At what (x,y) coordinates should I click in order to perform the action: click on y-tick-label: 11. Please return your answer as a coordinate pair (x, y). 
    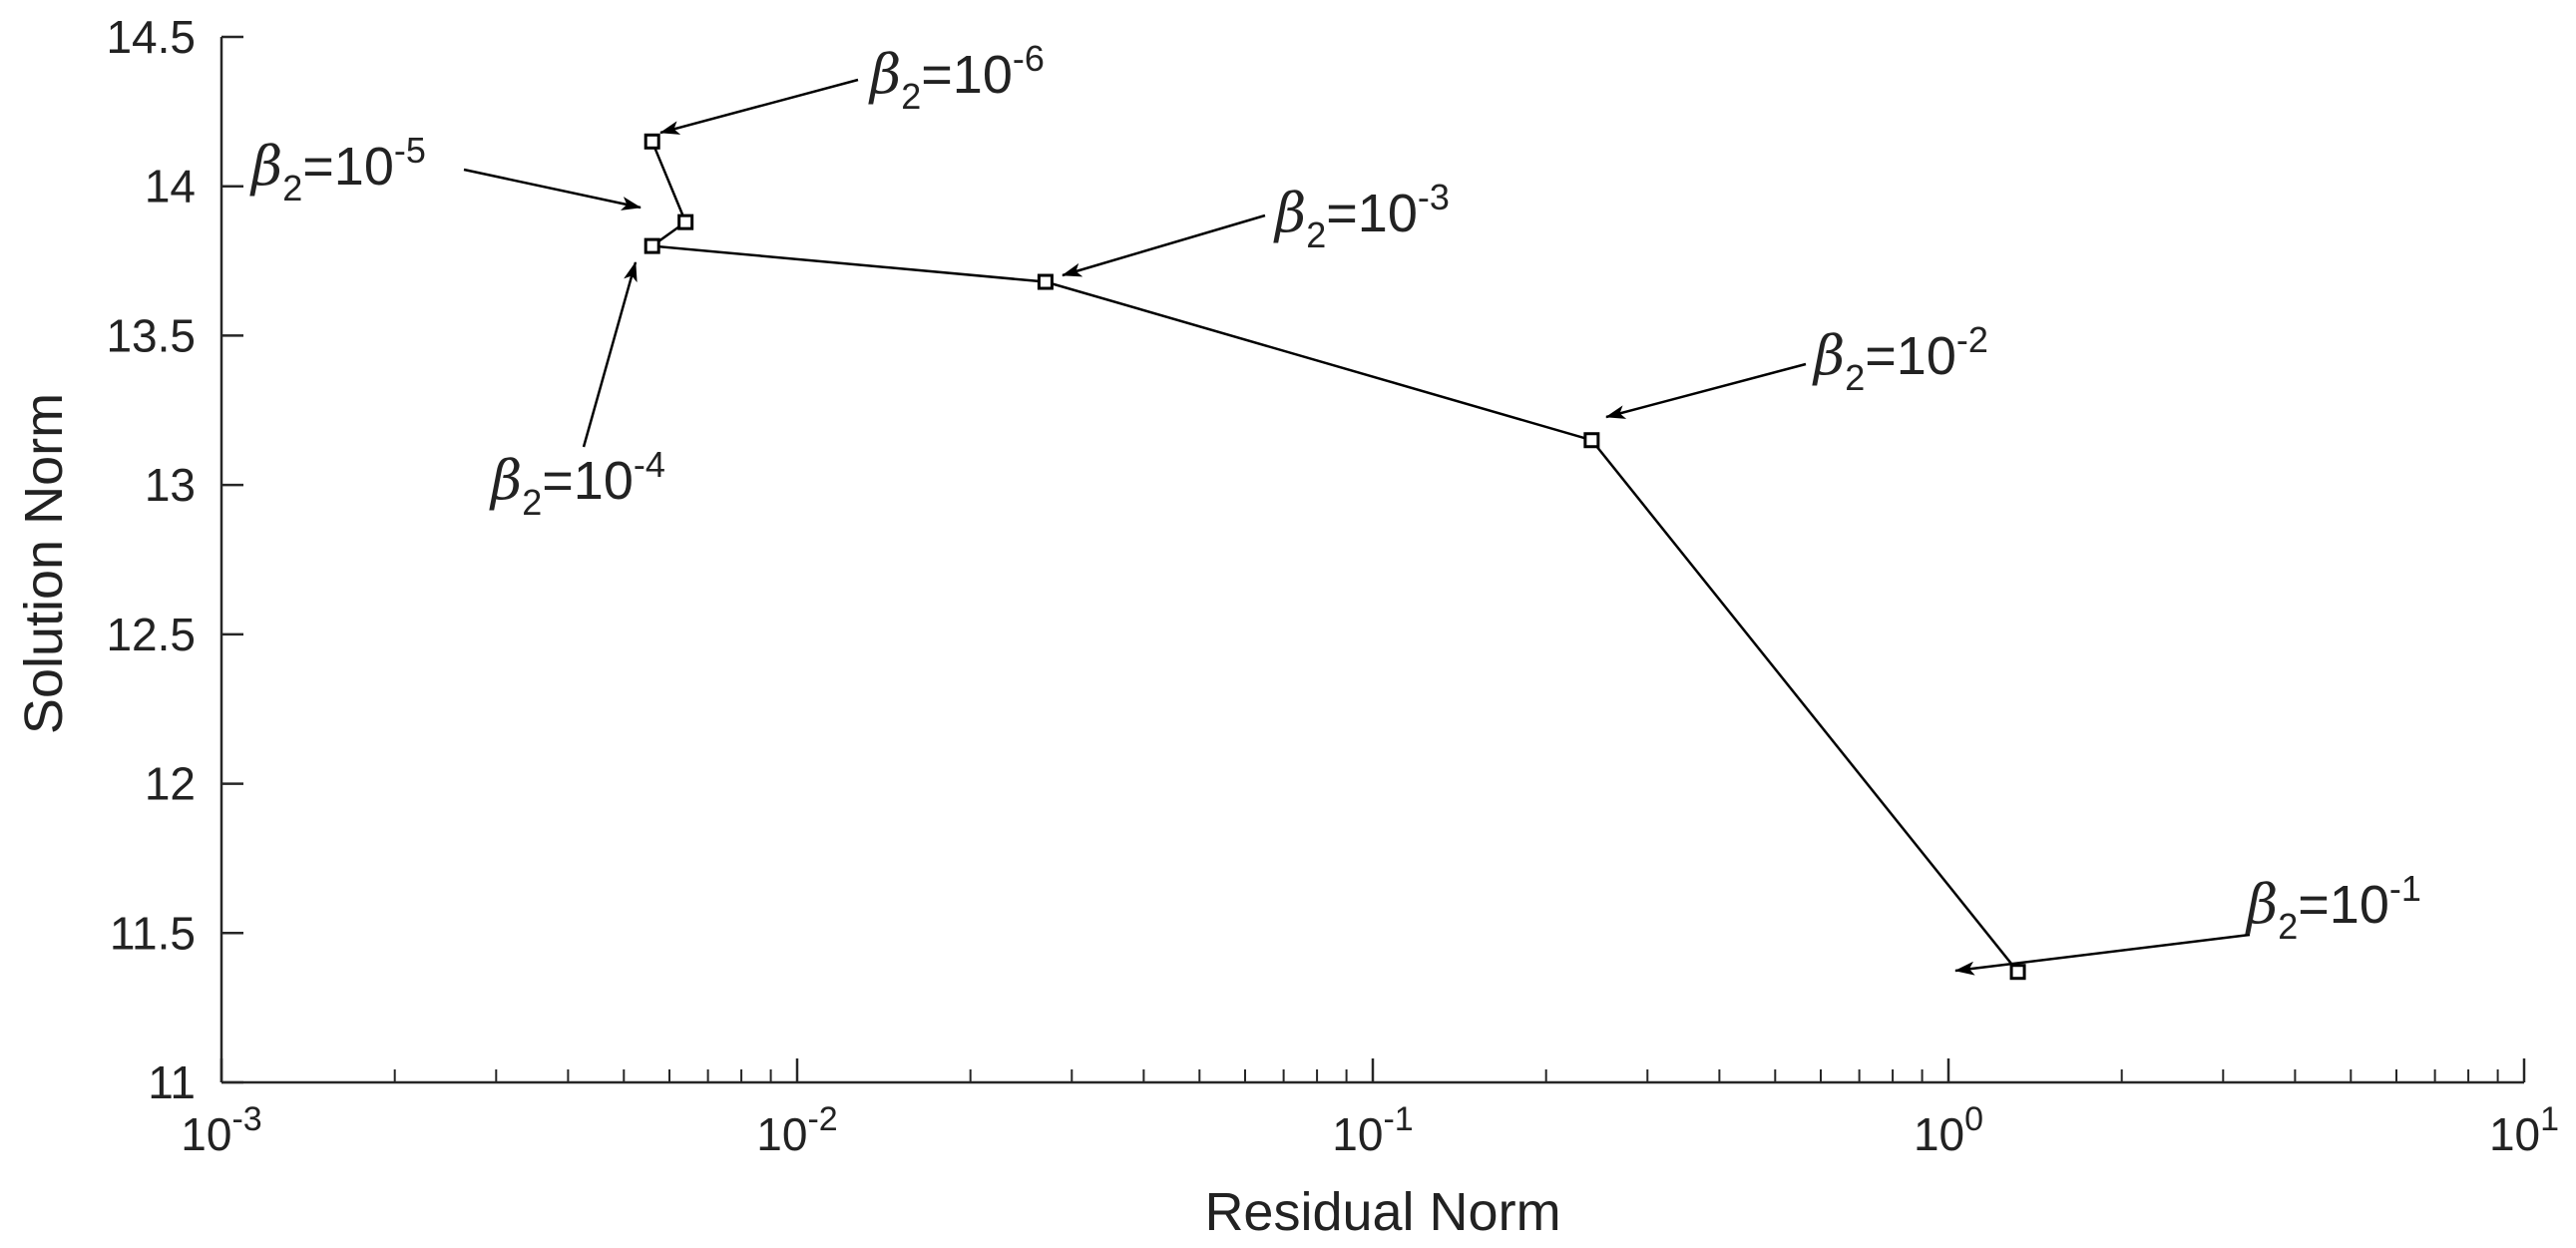
    Looking at the image, I should click on (172, 1082).